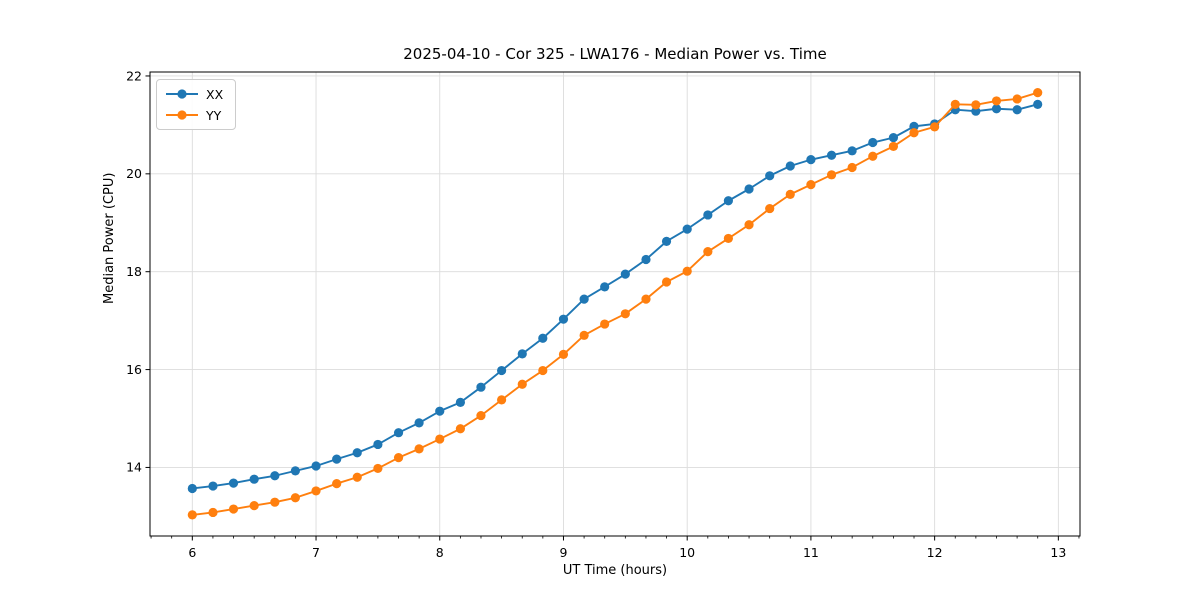 This screenshot has height=600, width=1200. What do you see at coordinates (194, 115) in the screenshot?
I see `legend-item-yy: YY` at bounding box center [194, 115].